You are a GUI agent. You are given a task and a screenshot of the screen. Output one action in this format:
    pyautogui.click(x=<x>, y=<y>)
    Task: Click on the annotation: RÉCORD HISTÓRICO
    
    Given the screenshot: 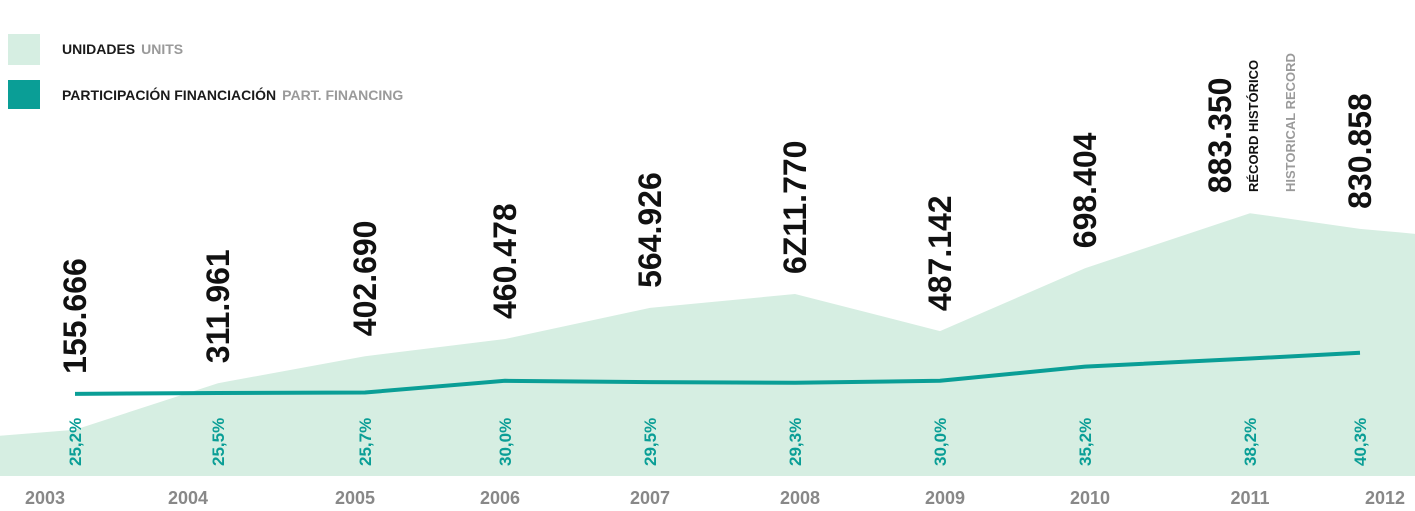 What is the action you would take?
    pyautogui.click(x=1253, y=126)
    